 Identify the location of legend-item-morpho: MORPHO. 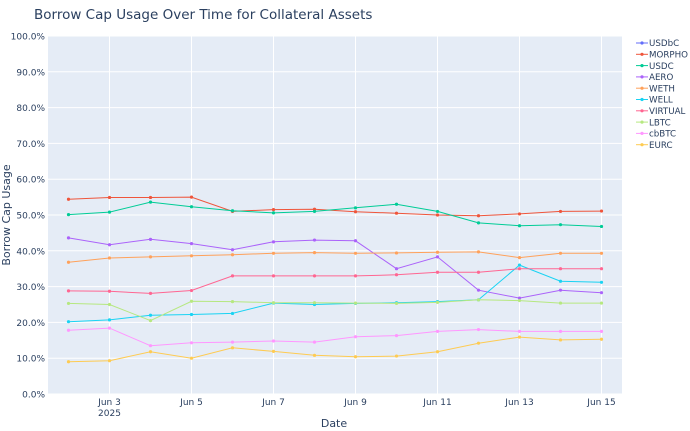
(662, 56).